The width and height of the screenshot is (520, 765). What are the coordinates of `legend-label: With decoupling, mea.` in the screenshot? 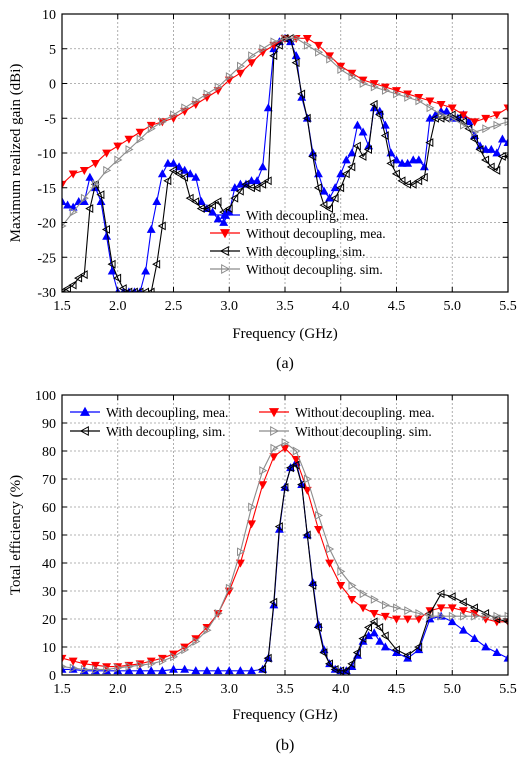 It's located at (167, 412).